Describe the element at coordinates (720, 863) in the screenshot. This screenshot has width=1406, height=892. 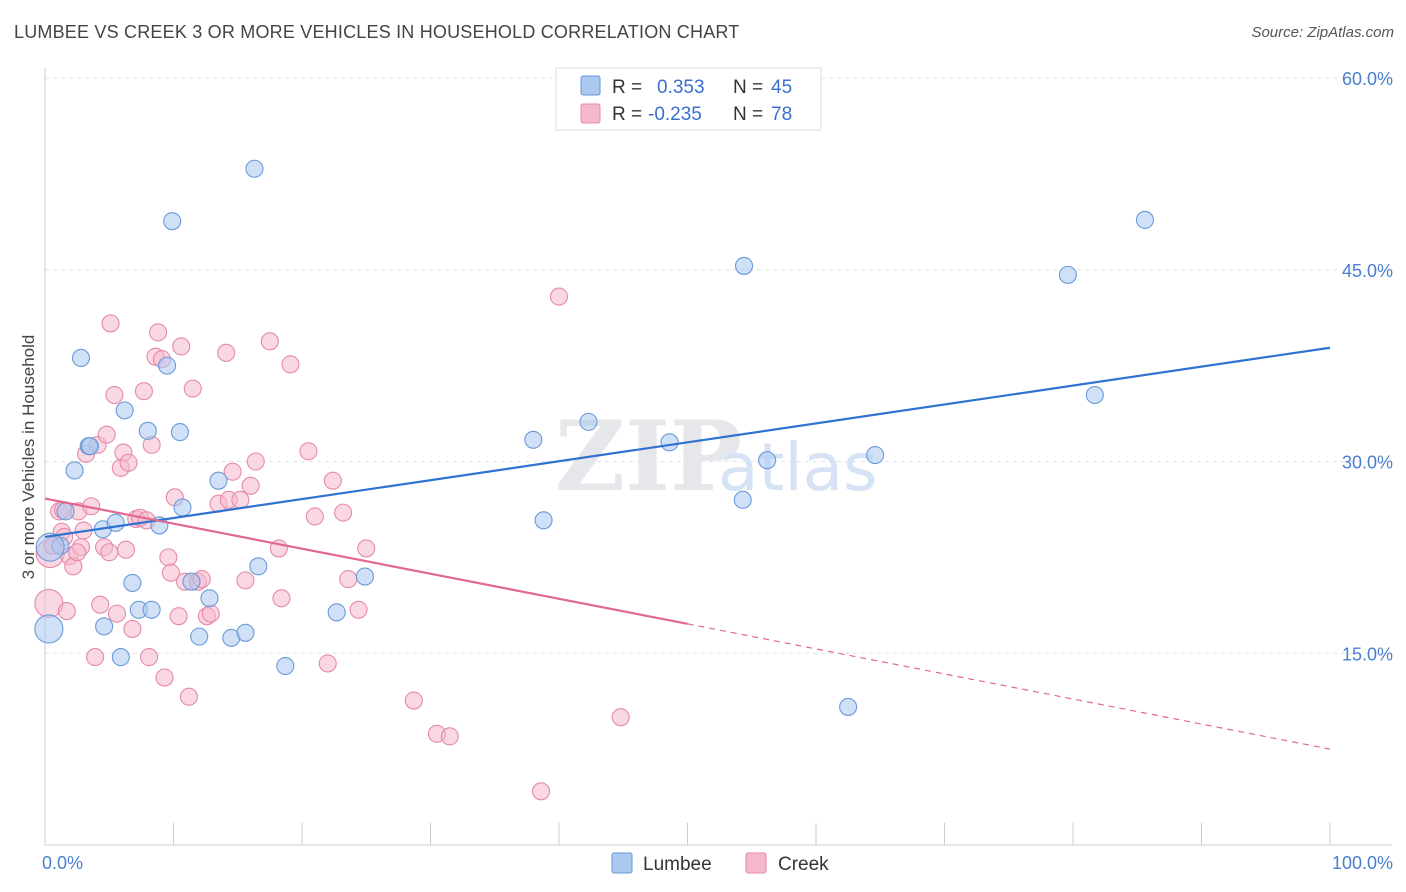
I see `series-legend: Lumbee Creek` at that location.